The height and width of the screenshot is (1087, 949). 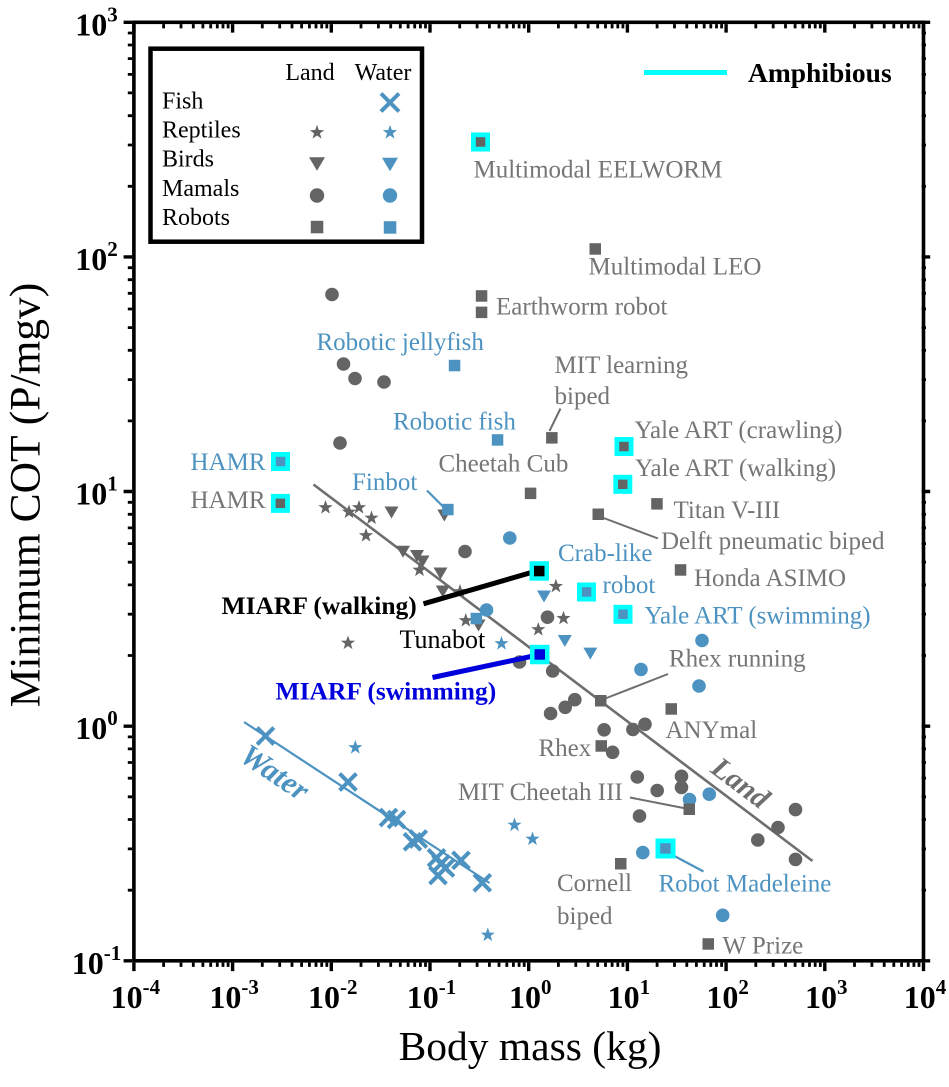 What do you see at coordinates (309, 73) in the screenshot?
I see `svg-text: Land` at bounding box center [309, 73].